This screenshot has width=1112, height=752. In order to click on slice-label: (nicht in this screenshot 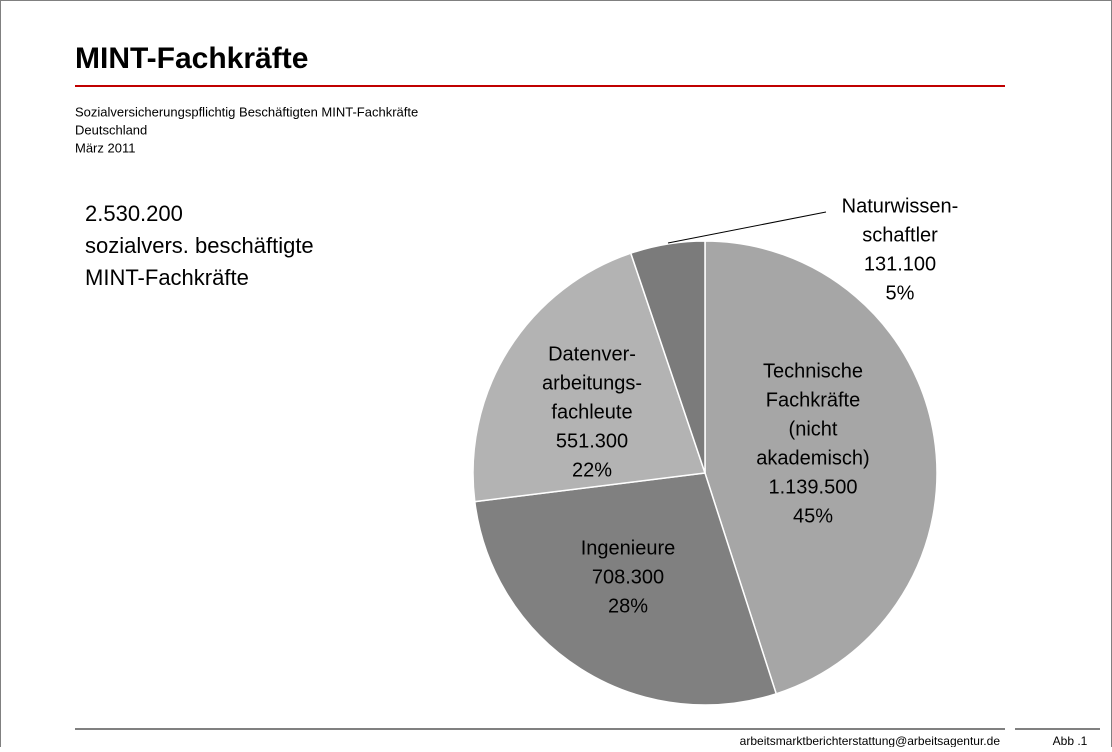, I will do `click(813, 429)`.